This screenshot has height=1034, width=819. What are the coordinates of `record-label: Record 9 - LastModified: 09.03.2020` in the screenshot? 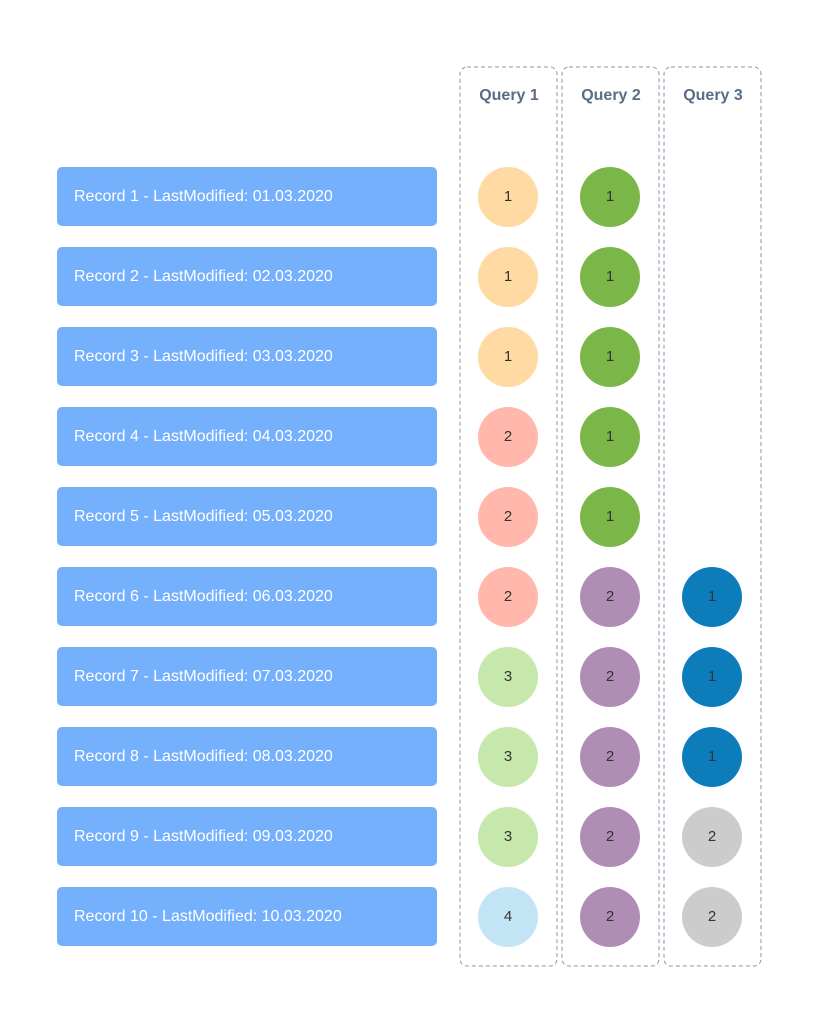 It's located at (203, 836).